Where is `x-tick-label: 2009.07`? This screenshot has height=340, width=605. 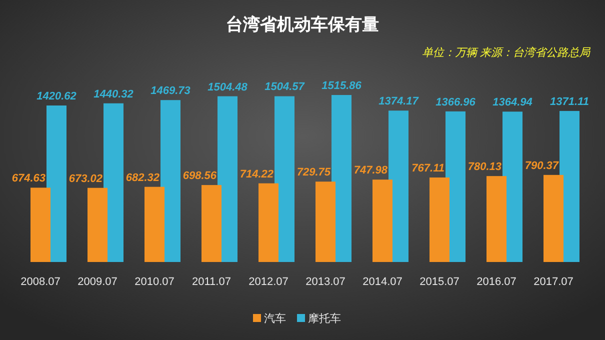 x-tick-label: 2009.07 is located at coordinates (98, 282).